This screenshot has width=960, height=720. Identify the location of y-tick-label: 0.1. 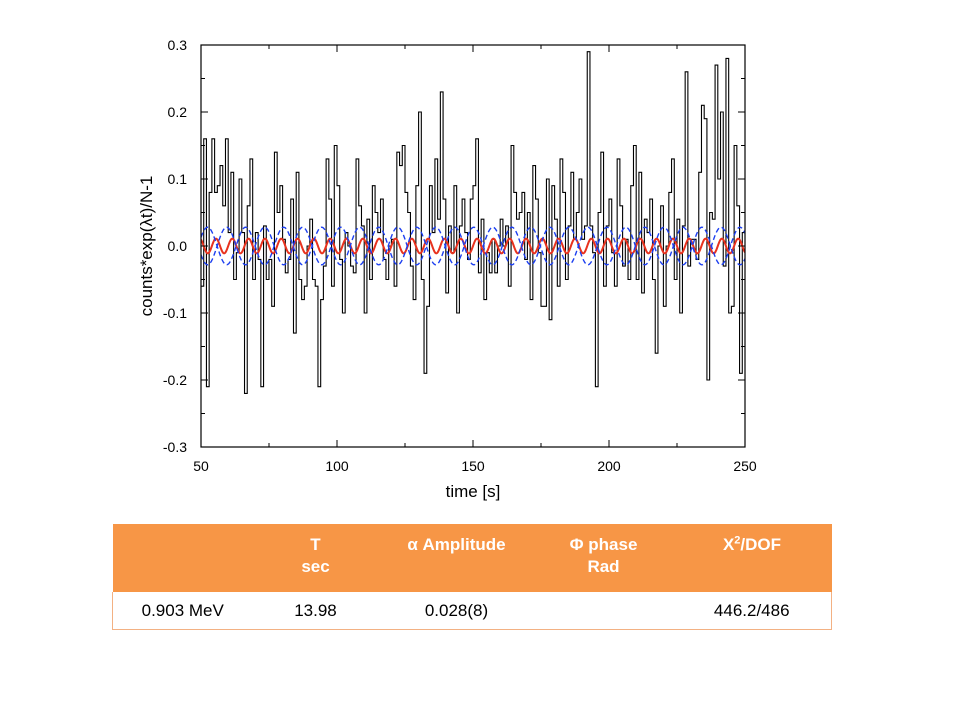
(178, 179).